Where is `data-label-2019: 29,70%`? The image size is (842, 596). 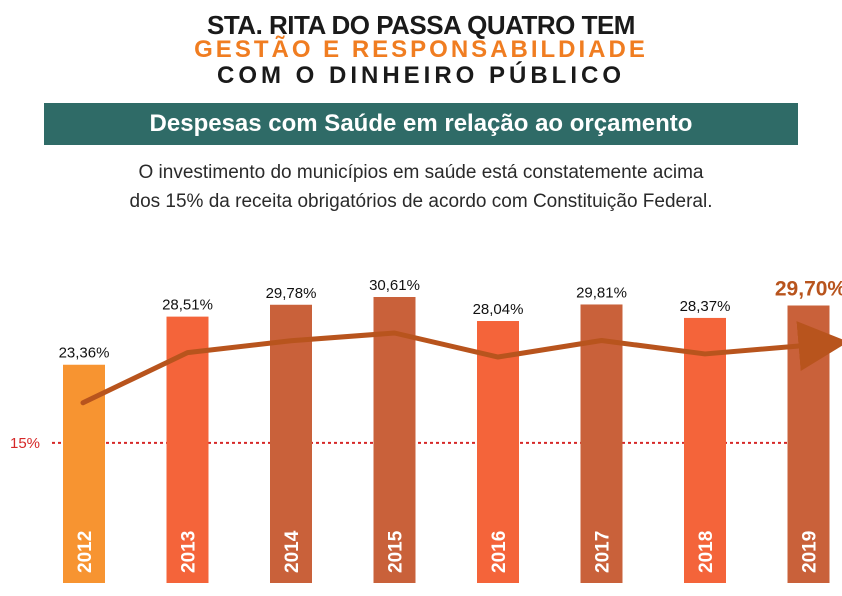 data-label-2019: 29,70% is located at coordinates (808, 289).